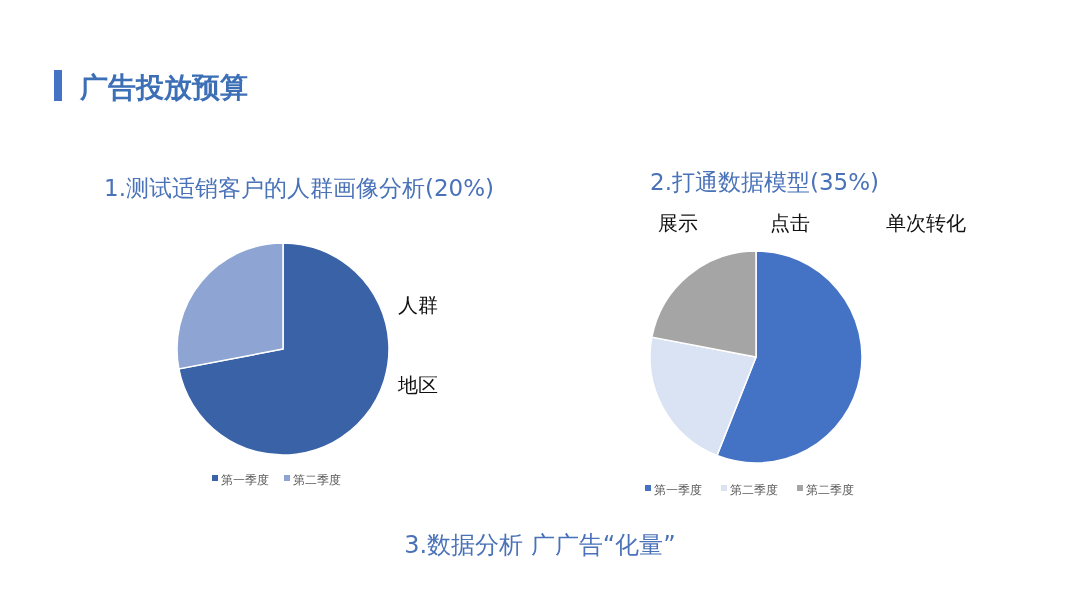 The image size is (1080, 608). What do you see at coordinates (418, 305) in the screenshot?
I see `text: 人群` at bounding box center [418, 305].